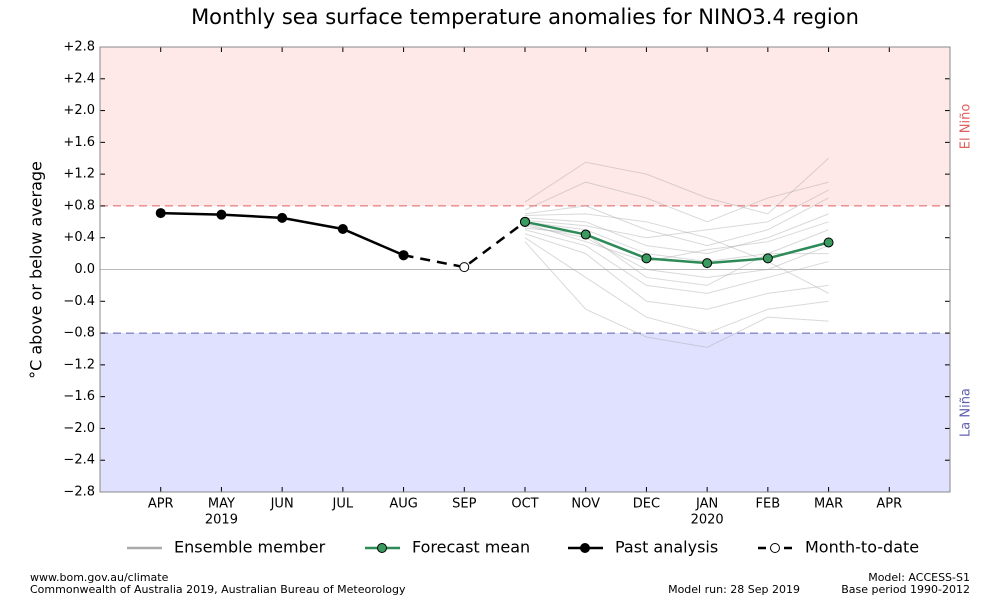 This screenshot has width=1000, height=600. Describe the element at coordinates (79, 237) in the screenshot. I see `y-tick-label: +0.4` at that location.